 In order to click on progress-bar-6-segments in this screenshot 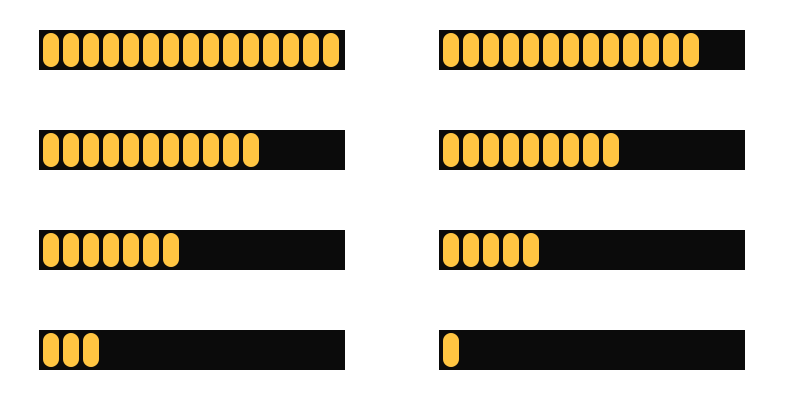, I will do `click(593, 250)`.